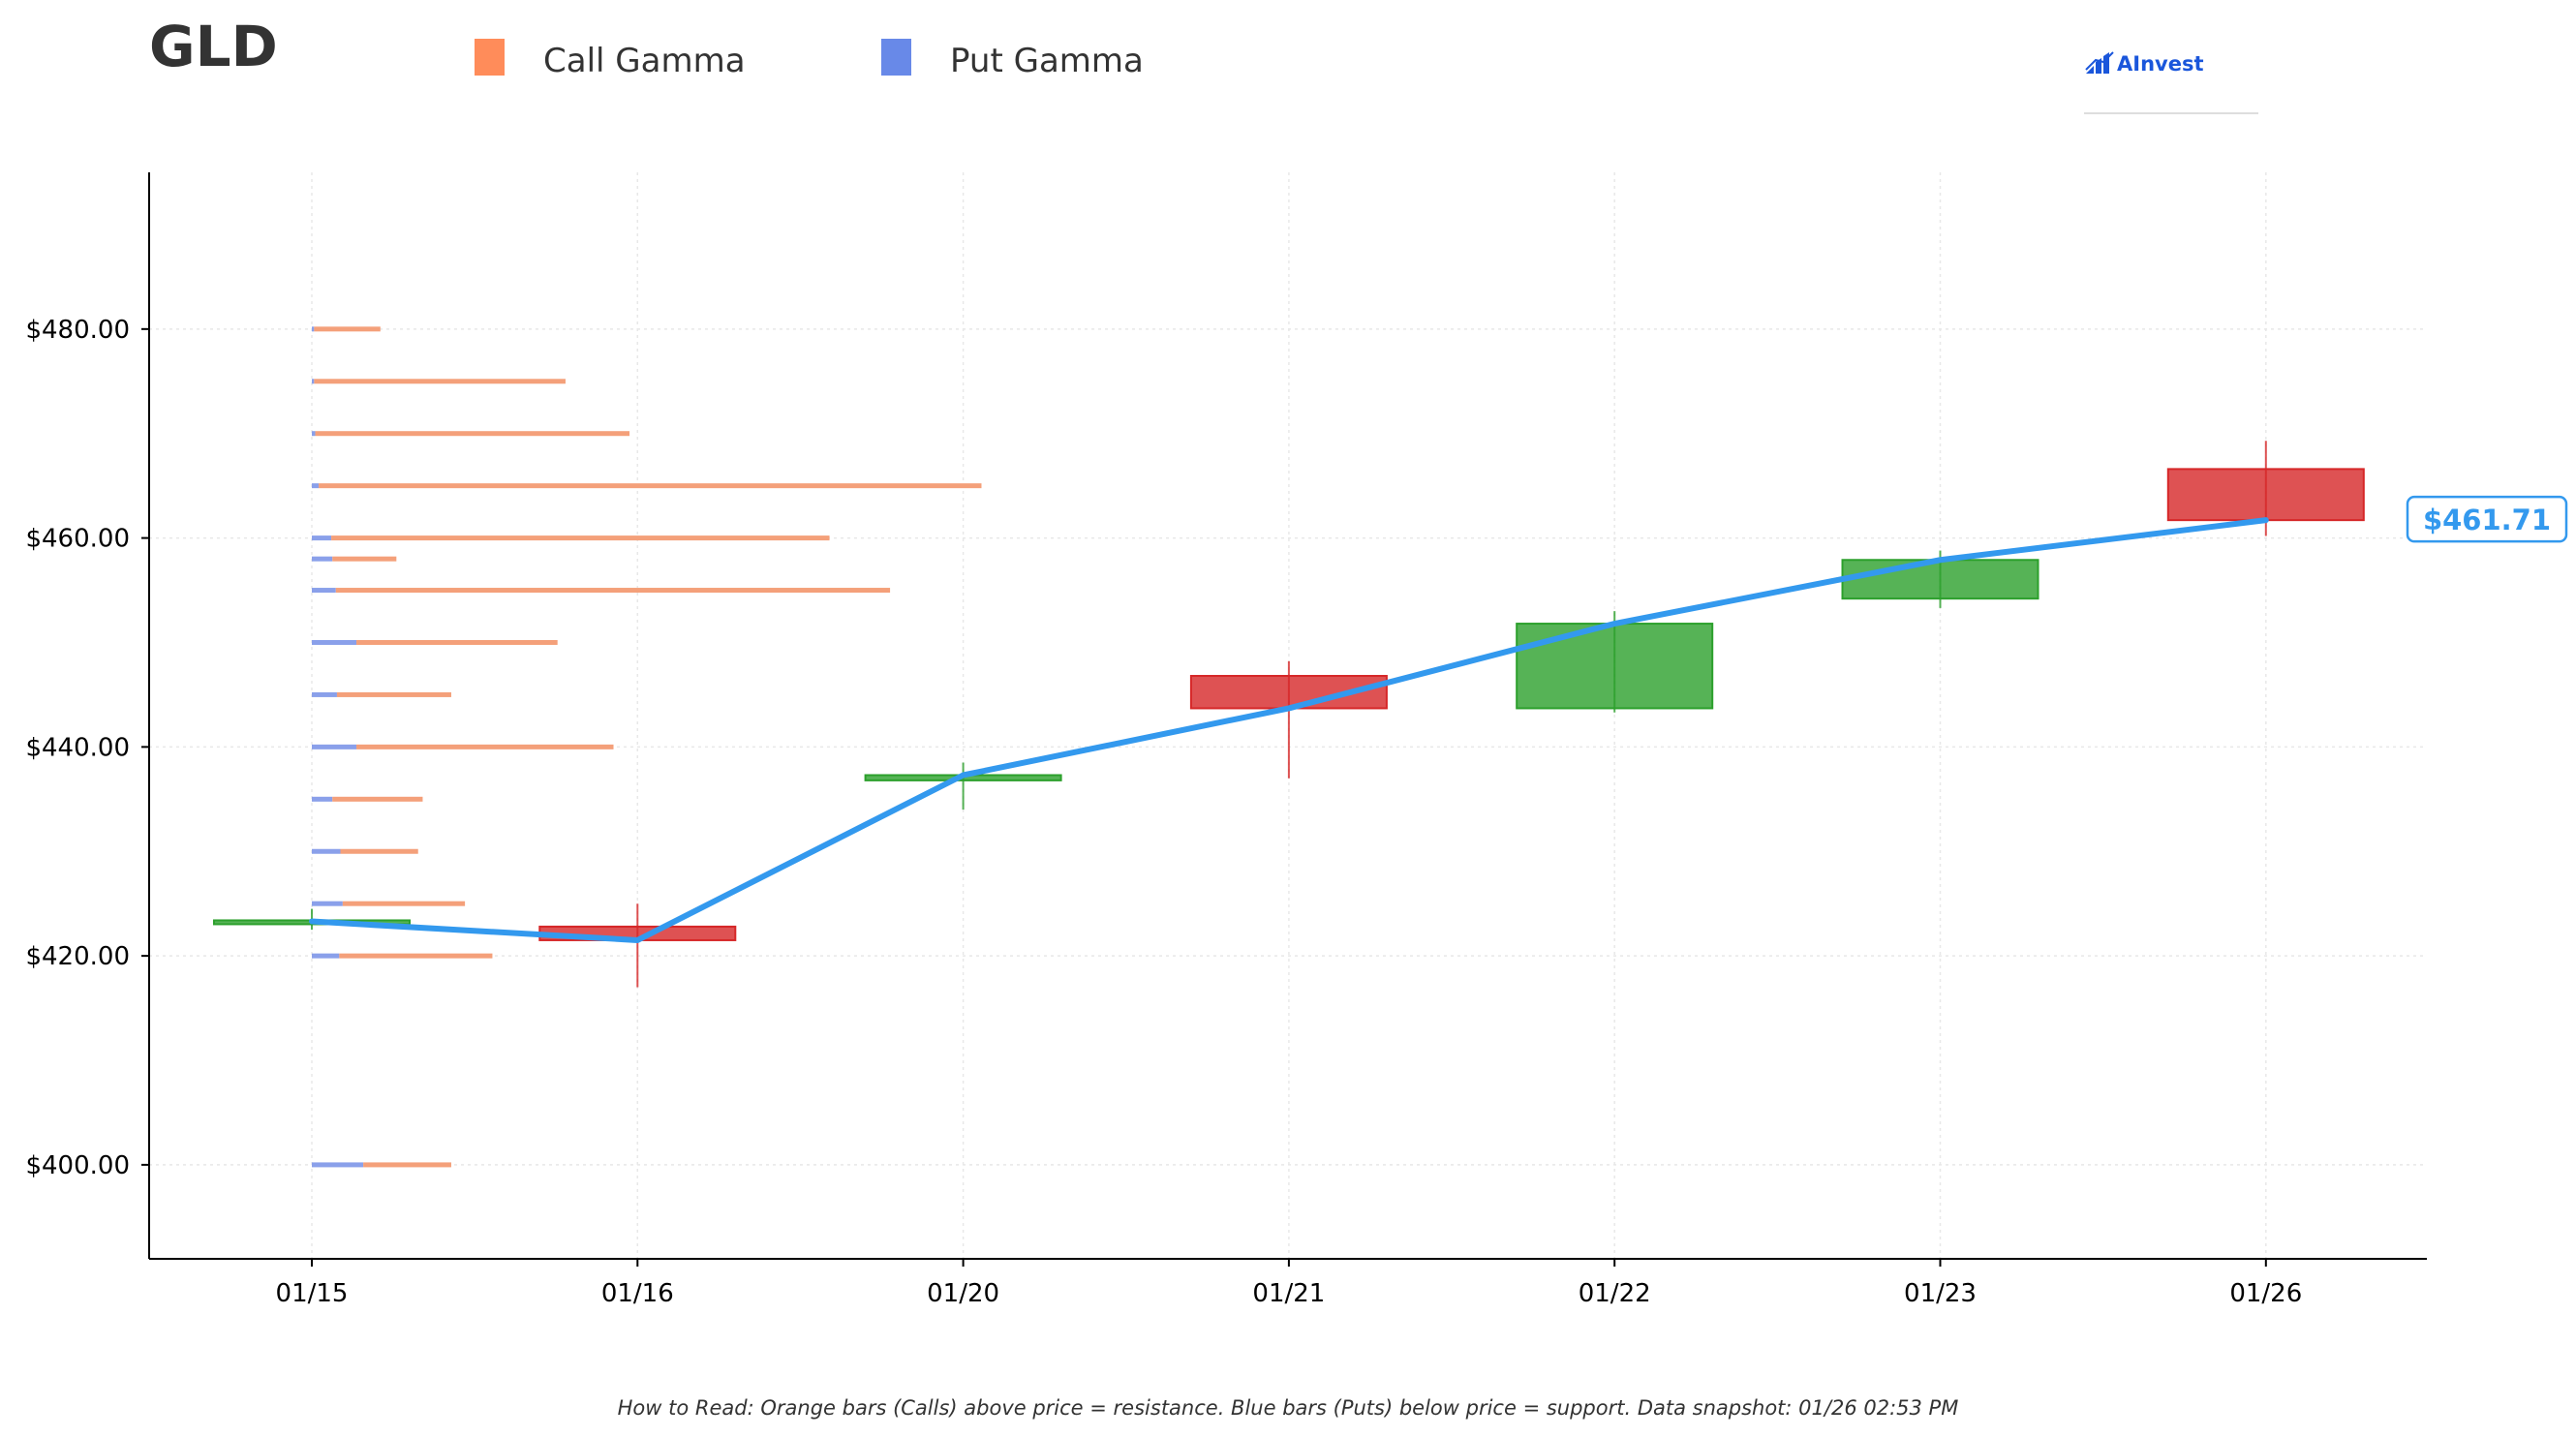  What do you see at coordinates (2160, 64) in the screenshot?
I see `logo-text: AInvest` at bounding box center [2160, 64].